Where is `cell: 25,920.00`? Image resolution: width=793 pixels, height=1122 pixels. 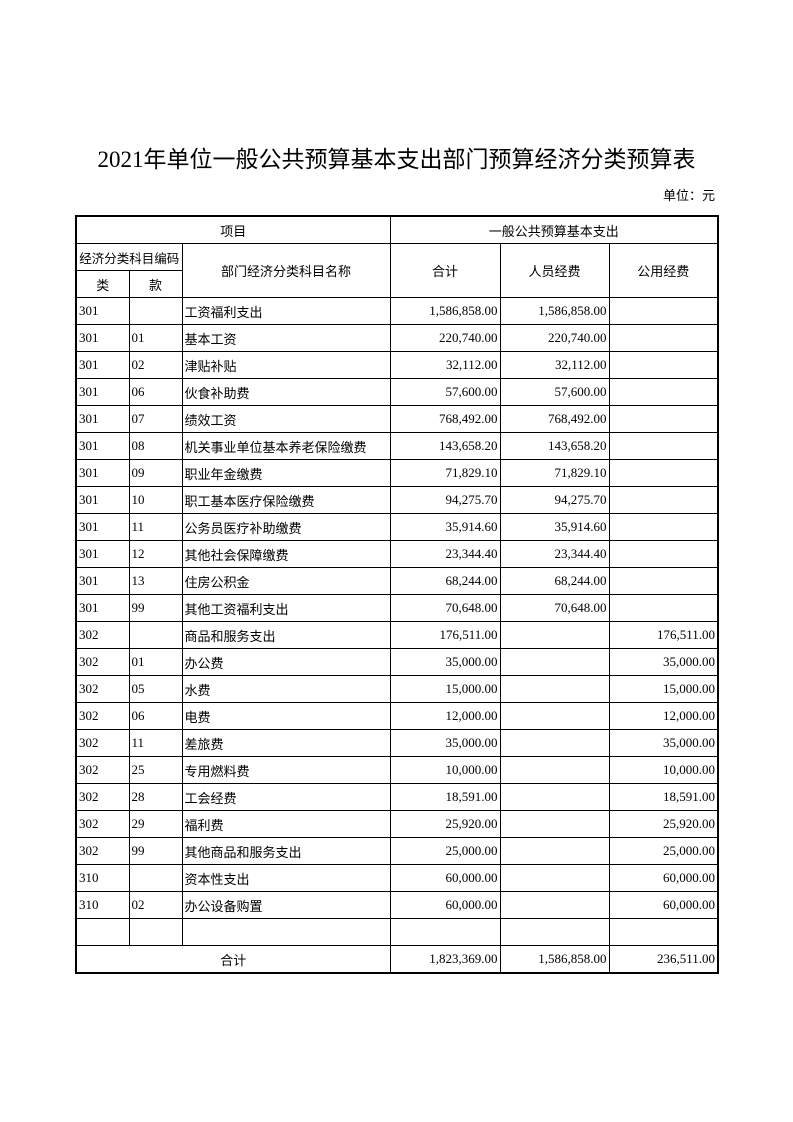
cell: 25,920.00 is located at coordinates (445, 824).